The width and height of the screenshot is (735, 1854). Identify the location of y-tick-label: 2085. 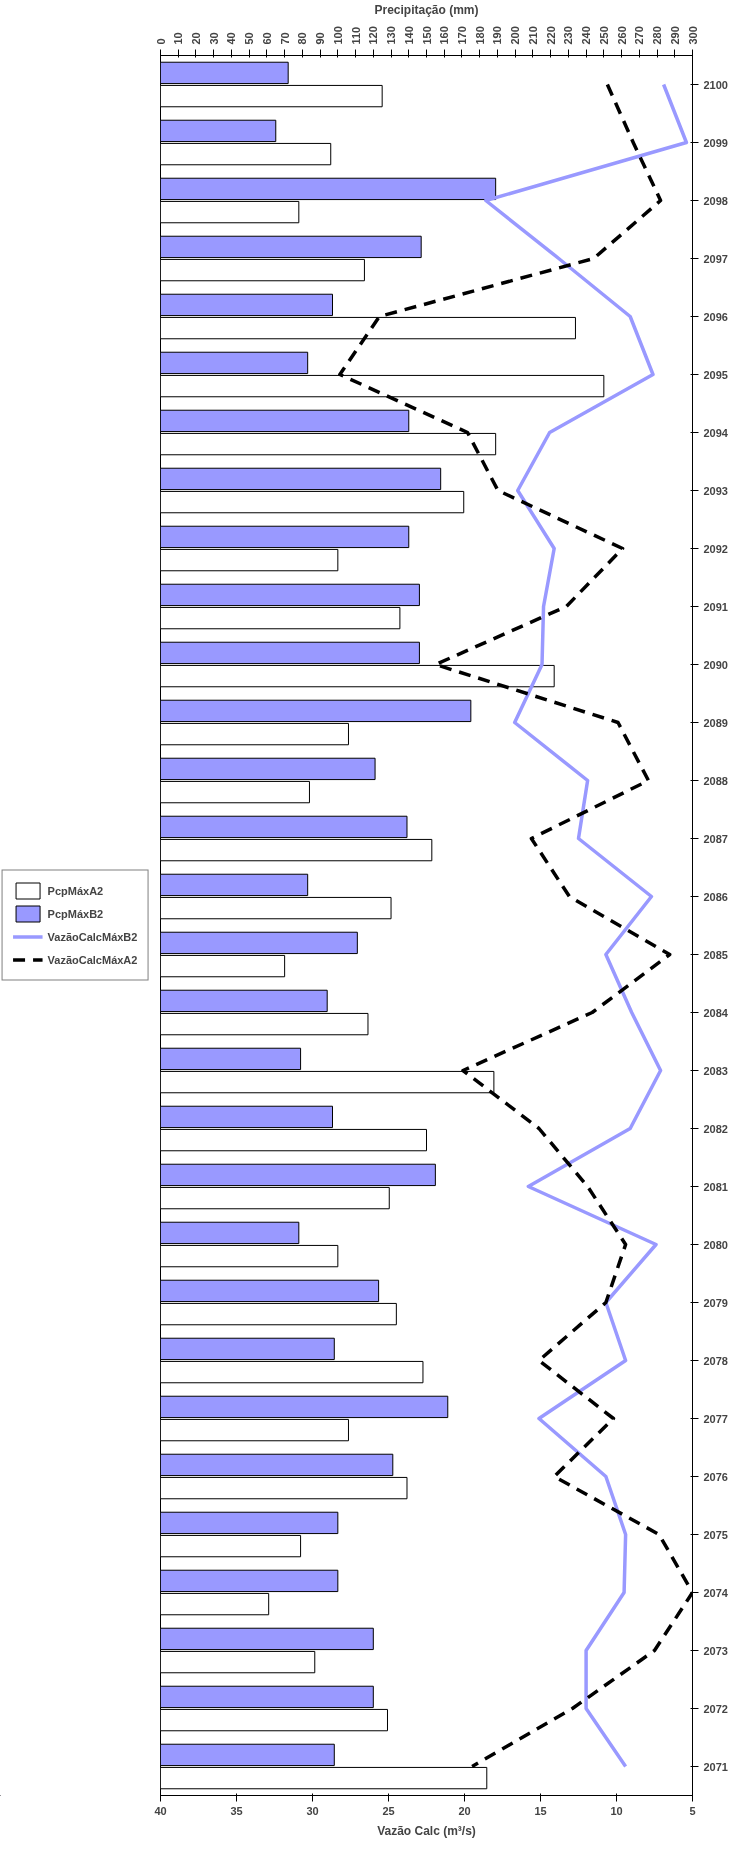
(715, 954).